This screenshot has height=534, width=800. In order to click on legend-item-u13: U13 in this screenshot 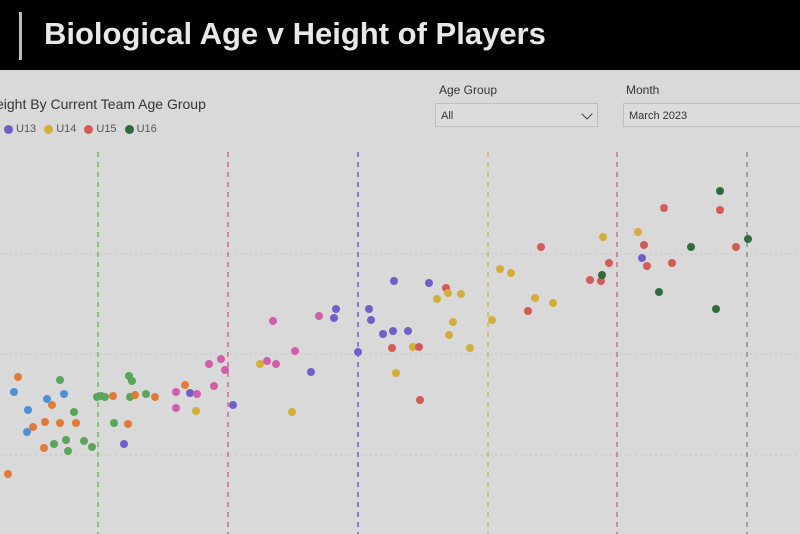, I will do `click(20, 129)`.